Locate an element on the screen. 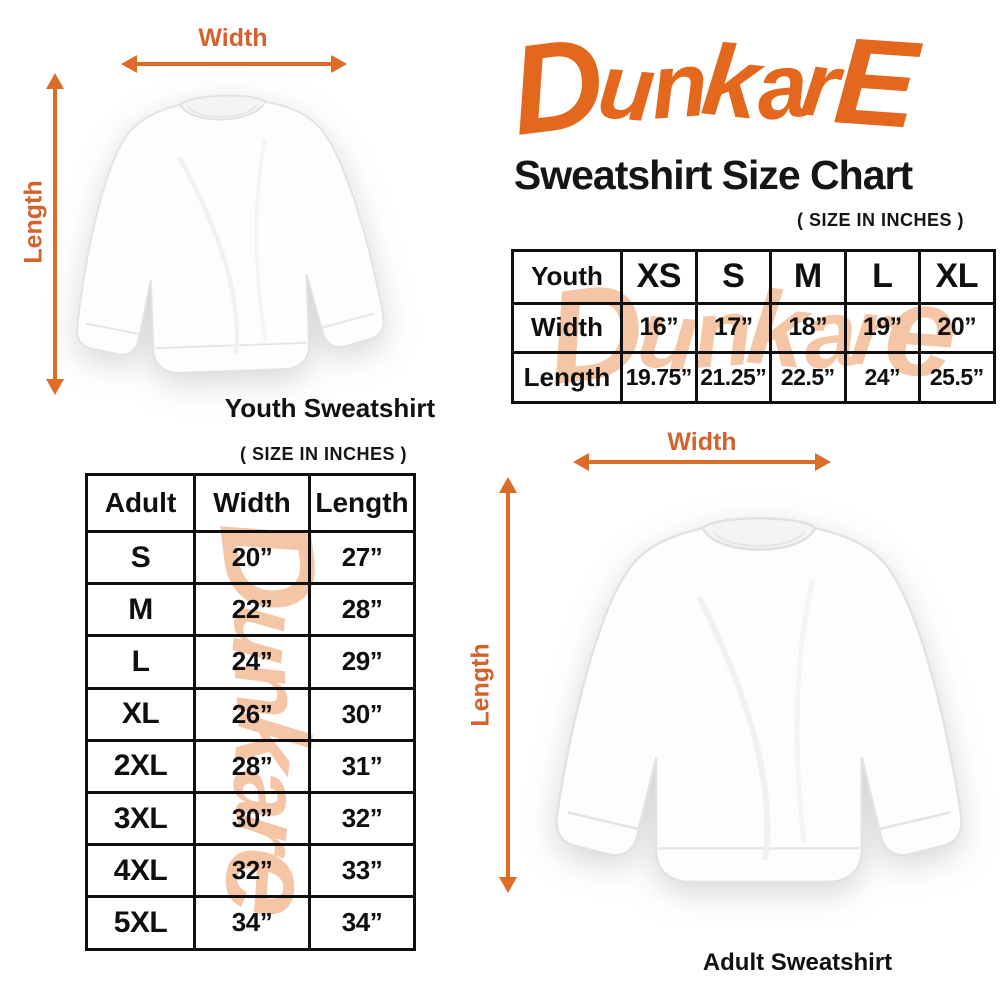 This screenshot has width=1000, height=1000. table-cell: 19.75” is located at coordinates (657, 376).